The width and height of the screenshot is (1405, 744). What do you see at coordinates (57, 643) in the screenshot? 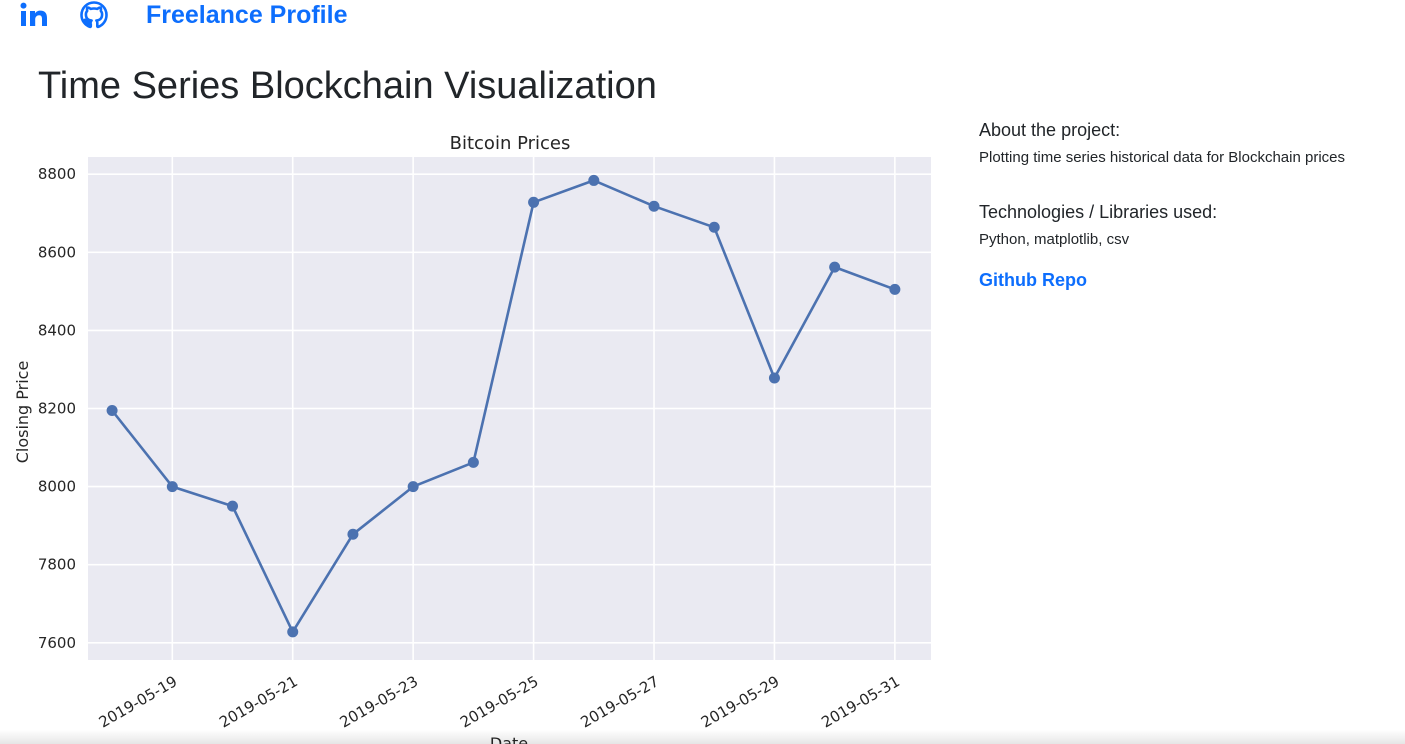
I see `y-tick-label: 7600` at bounding box center [57, 643].